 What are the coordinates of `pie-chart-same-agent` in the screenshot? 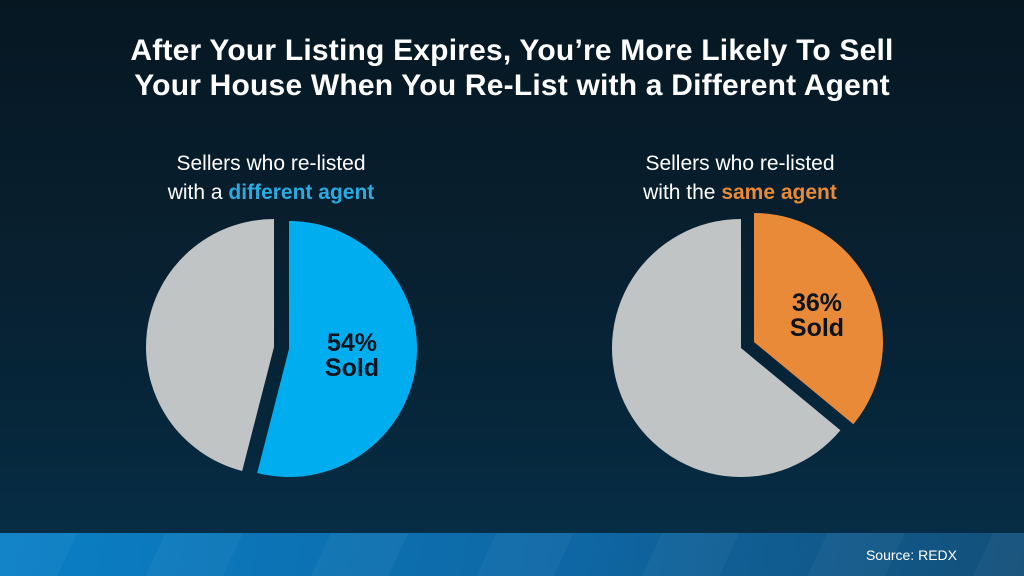 It's located at (748, 345).